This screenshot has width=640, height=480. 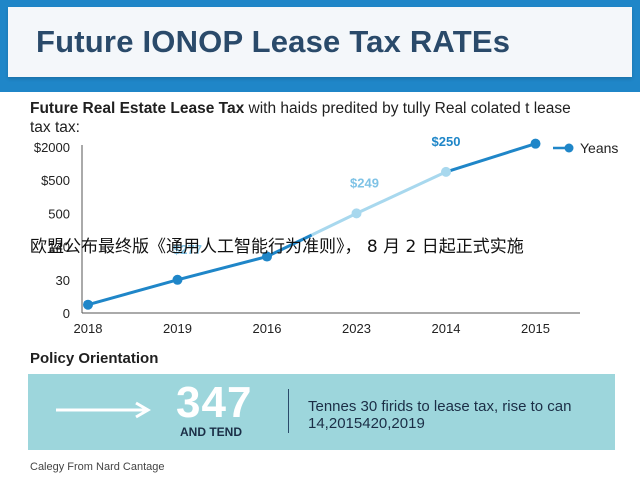 I want to click on policy-heading: Policy Orientation, so click(x=94, y=358).